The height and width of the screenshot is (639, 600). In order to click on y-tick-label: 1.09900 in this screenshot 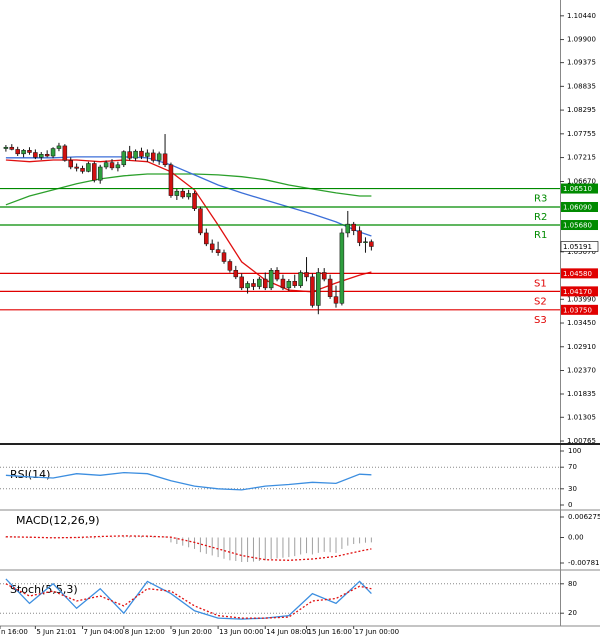, I will do `click(581, 40)`.